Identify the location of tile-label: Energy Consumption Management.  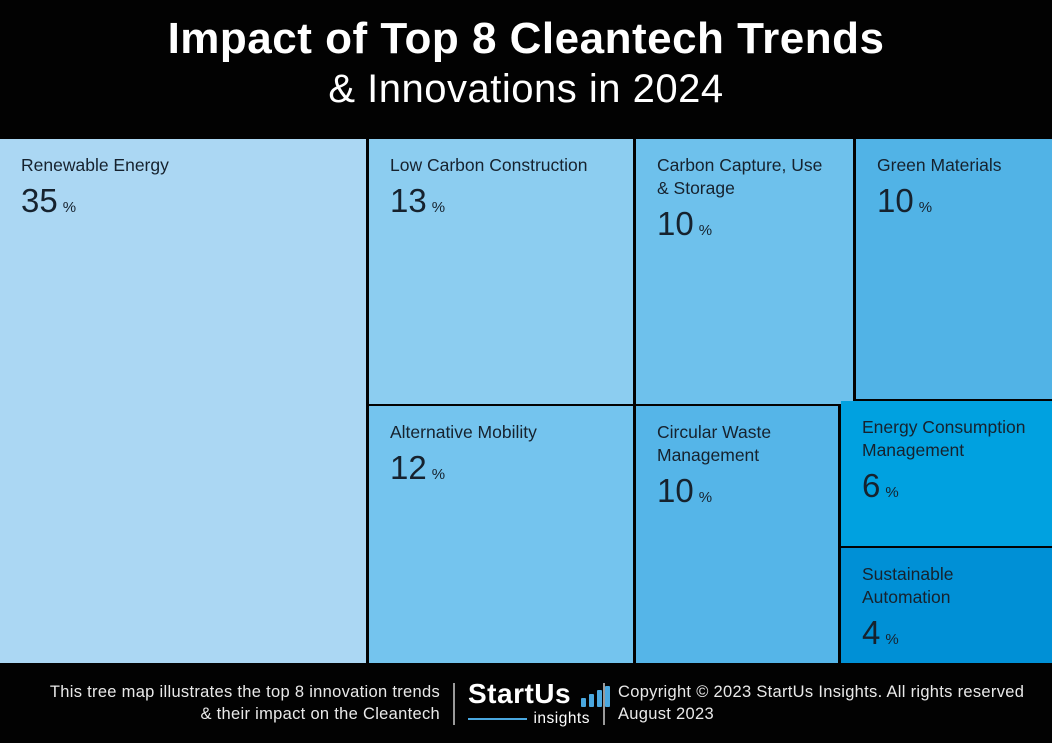
(944, 439).